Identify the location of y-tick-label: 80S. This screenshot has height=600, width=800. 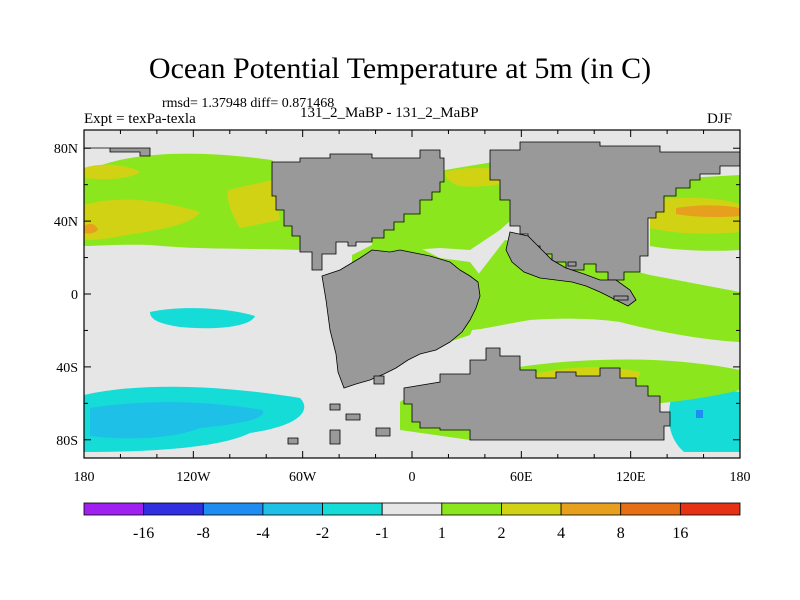
(67, 441).